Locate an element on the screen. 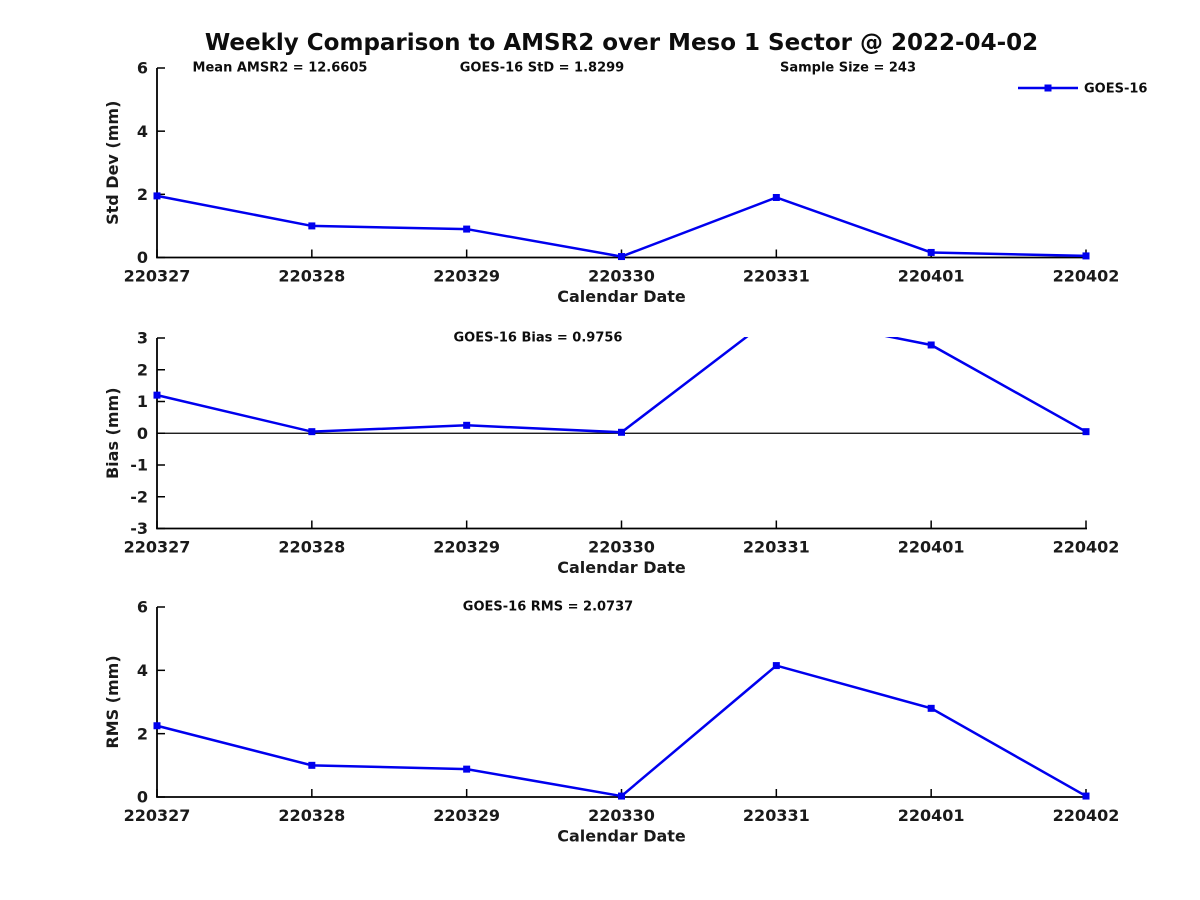 The height and width of the screenshot is (900, 1200). y-axis-label: RMS (mm) is located at coordinates (112, 701).